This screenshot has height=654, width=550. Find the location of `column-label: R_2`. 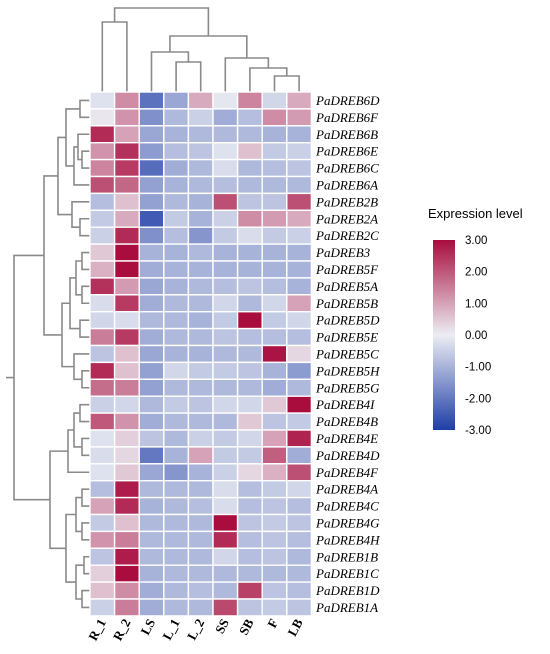

column-label: R_2 is located at coordinates (122, 629).